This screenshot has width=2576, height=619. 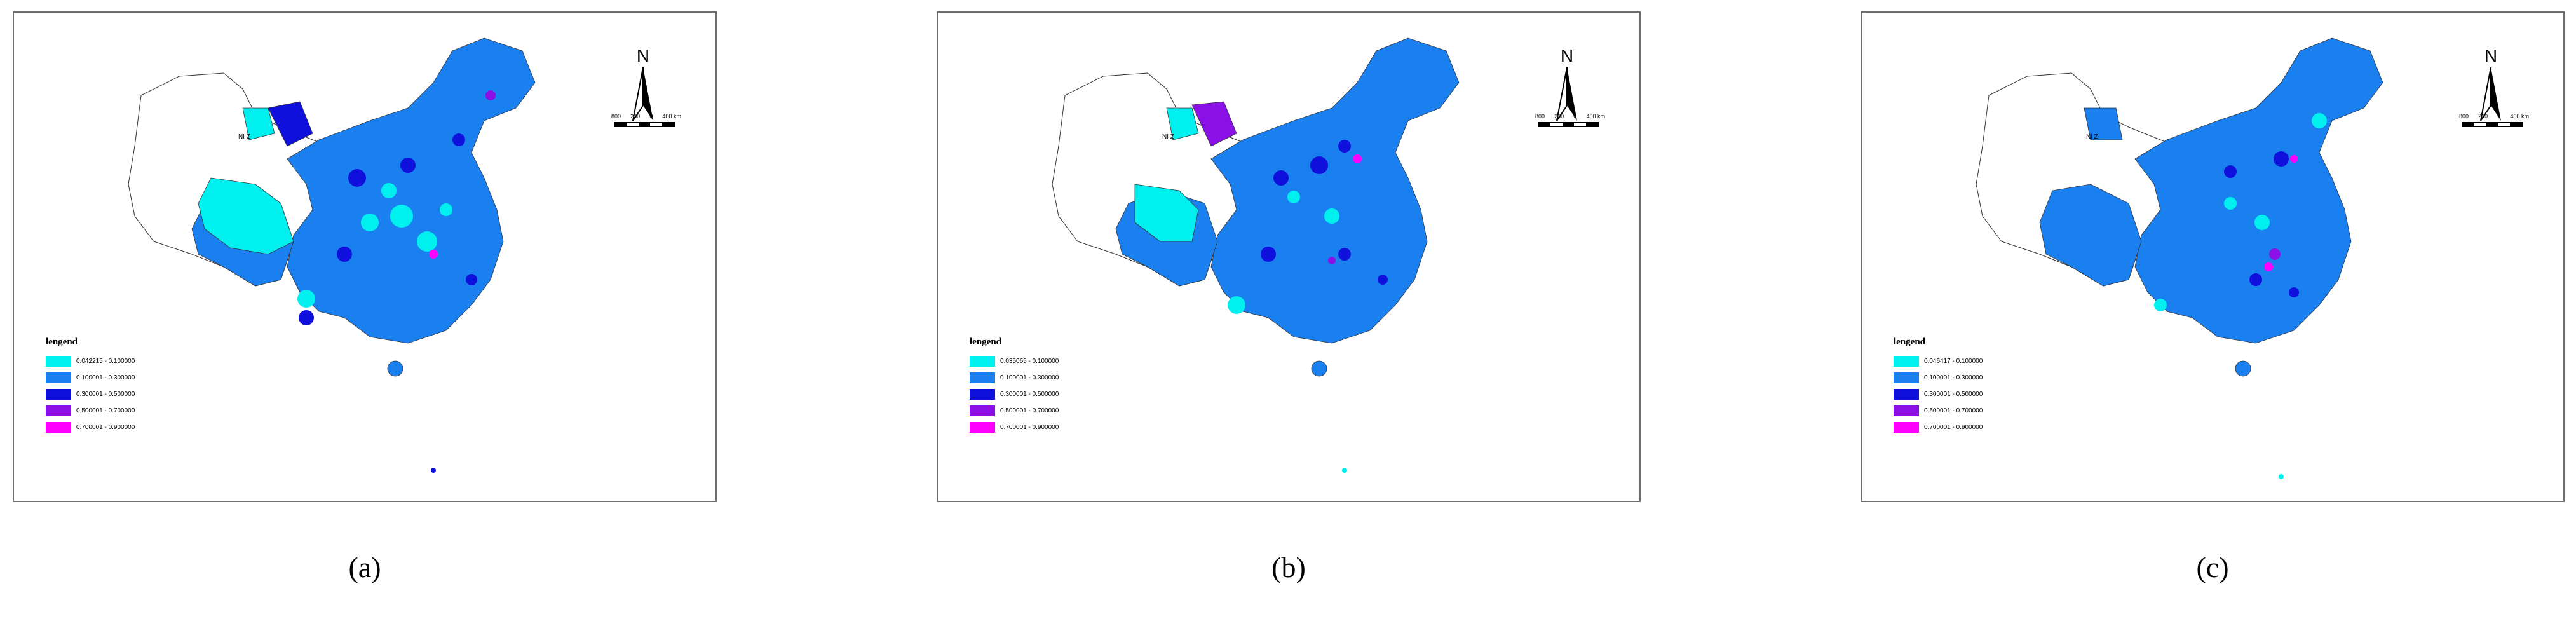 What do you see at coordinates (2179, 258) in the screenshot?
I see `choropleth-map-c` at bounding box center [2179, 258].